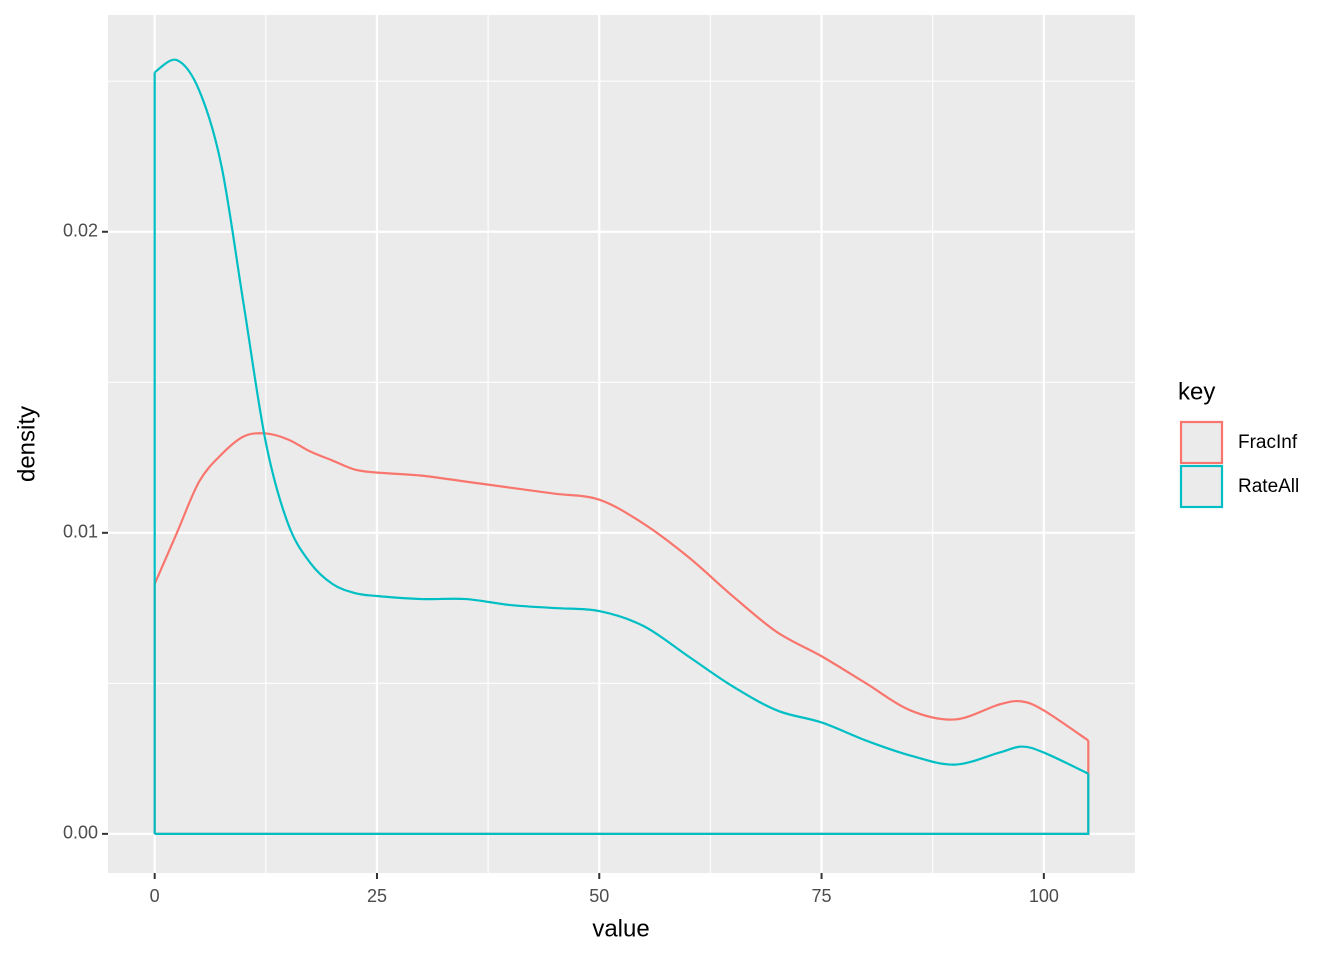 This screenshot has width=1344, height=960. Describe the element at coordinates (1268, 486) in the screenshot. I see `legend-label: RateAll` at that location.